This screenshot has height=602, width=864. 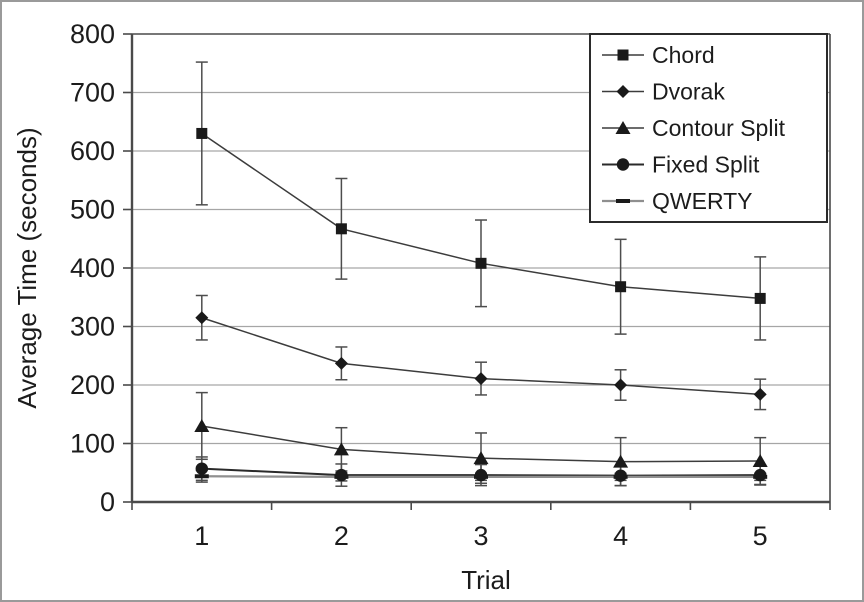 What do you see at coordinates (107, 502) in the screenshot?
I see `y-tick-label: 0` at bounding box center [107, 502].